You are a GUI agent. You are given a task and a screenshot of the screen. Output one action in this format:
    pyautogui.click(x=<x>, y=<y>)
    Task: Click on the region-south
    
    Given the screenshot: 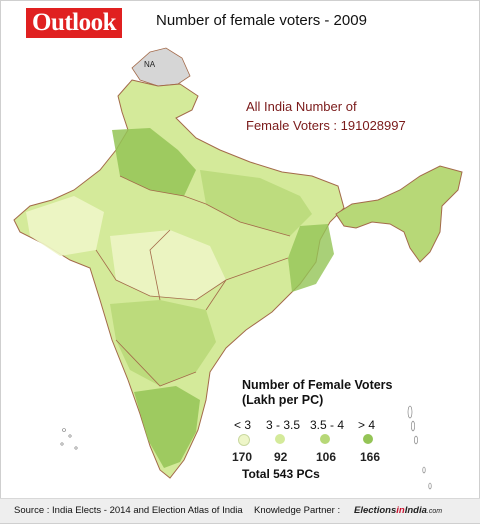 What is the action you would take?
    pyautogui.click(x=167, y=427)
    